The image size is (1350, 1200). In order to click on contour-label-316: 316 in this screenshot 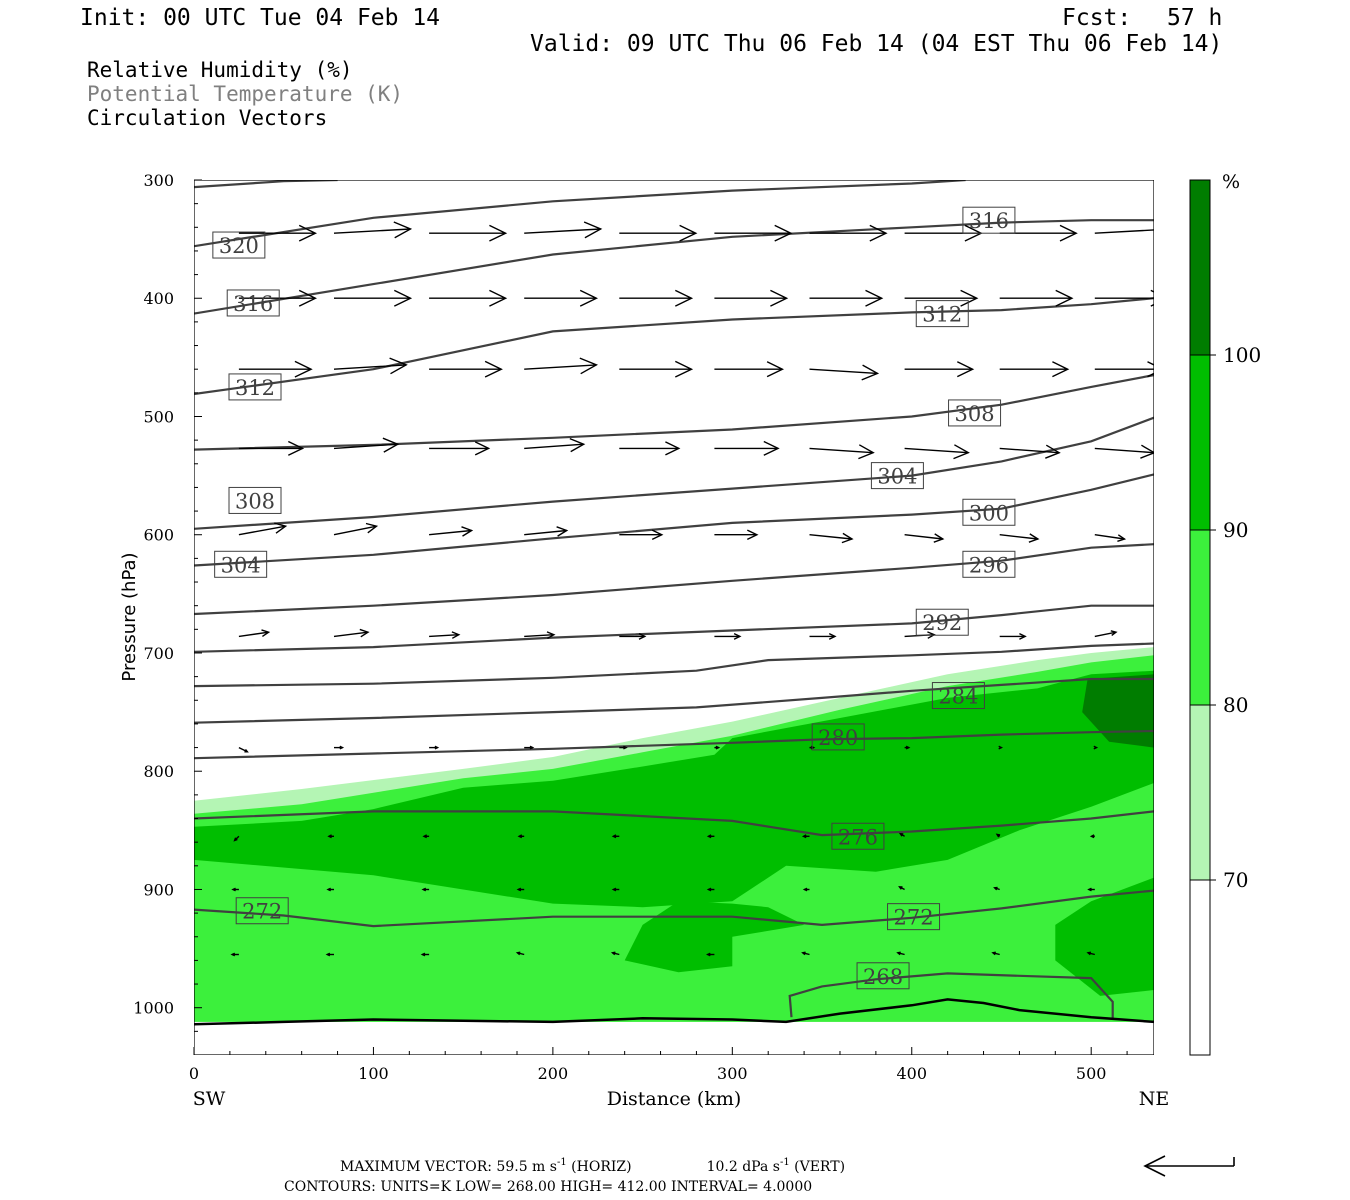, I will do `click(253, 303)`.